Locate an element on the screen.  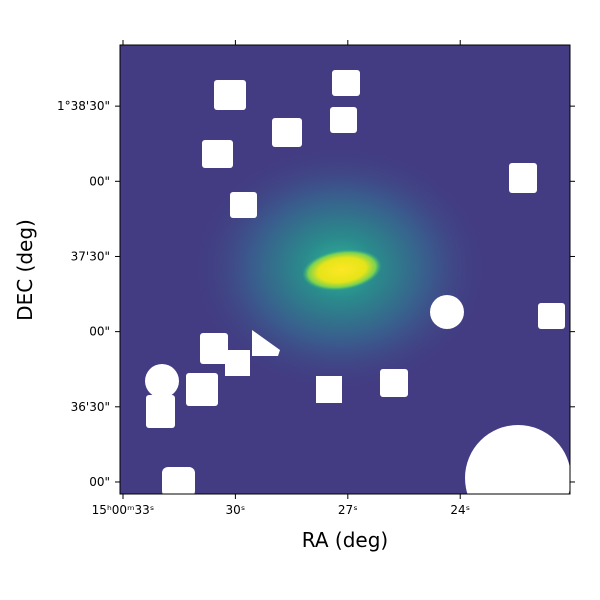
y-axis-label: DEC (deg) is located at coordinates (25, 270).